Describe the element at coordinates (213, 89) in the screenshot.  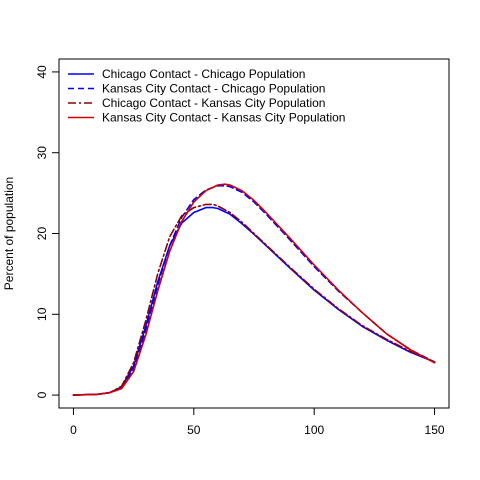
I see `legend-label-2: Kansas City Contact - Chicago Population` at that location.